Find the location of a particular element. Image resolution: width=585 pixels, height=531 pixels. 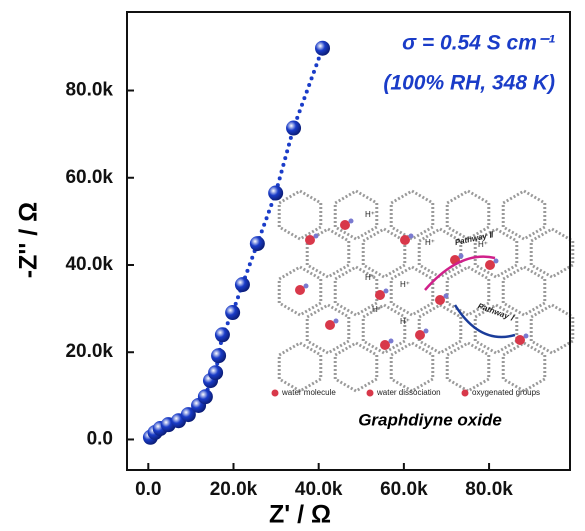

y-tick-label: 80.0k is located at coordinates (89, 90).